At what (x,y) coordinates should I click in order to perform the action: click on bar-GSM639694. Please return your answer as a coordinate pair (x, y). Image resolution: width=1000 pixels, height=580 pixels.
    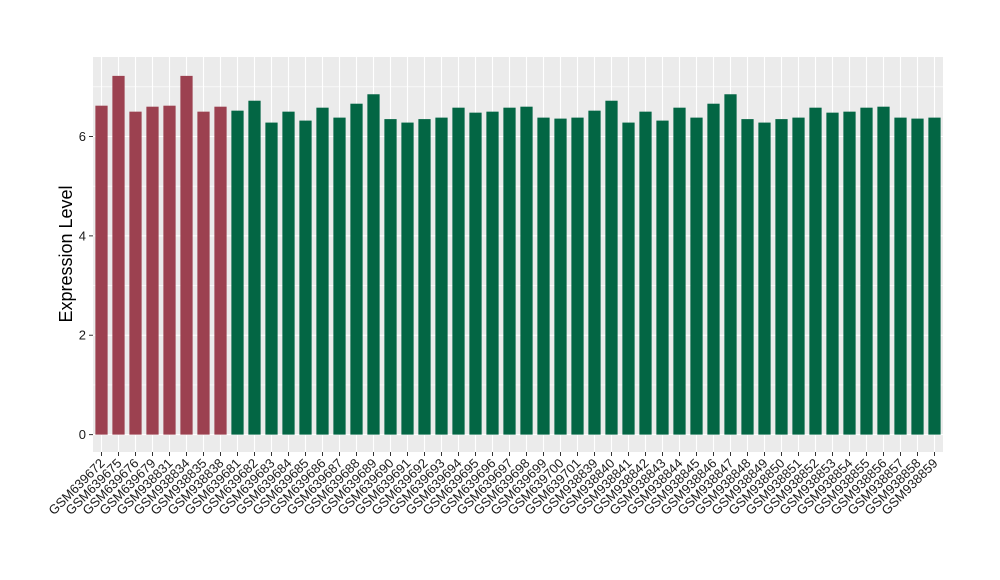
    Looking at the image, I should click on (458, 271).